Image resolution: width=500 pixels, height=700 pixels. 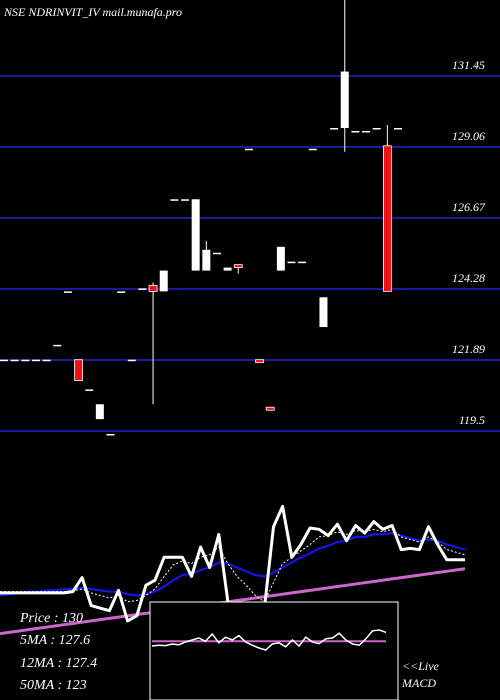 What do you see at coordinates (269, 640) in the screenshot?
I see `macd-line` at bounding box center [269, 640].